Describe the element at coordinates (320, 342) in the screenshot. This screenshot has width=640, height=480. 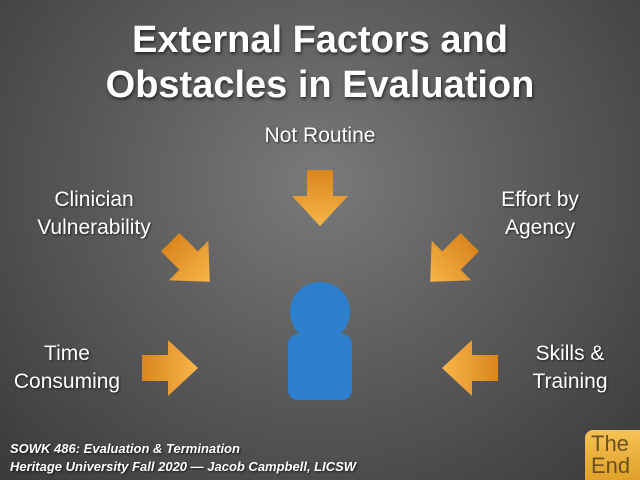
I see `person-icon` at that location.